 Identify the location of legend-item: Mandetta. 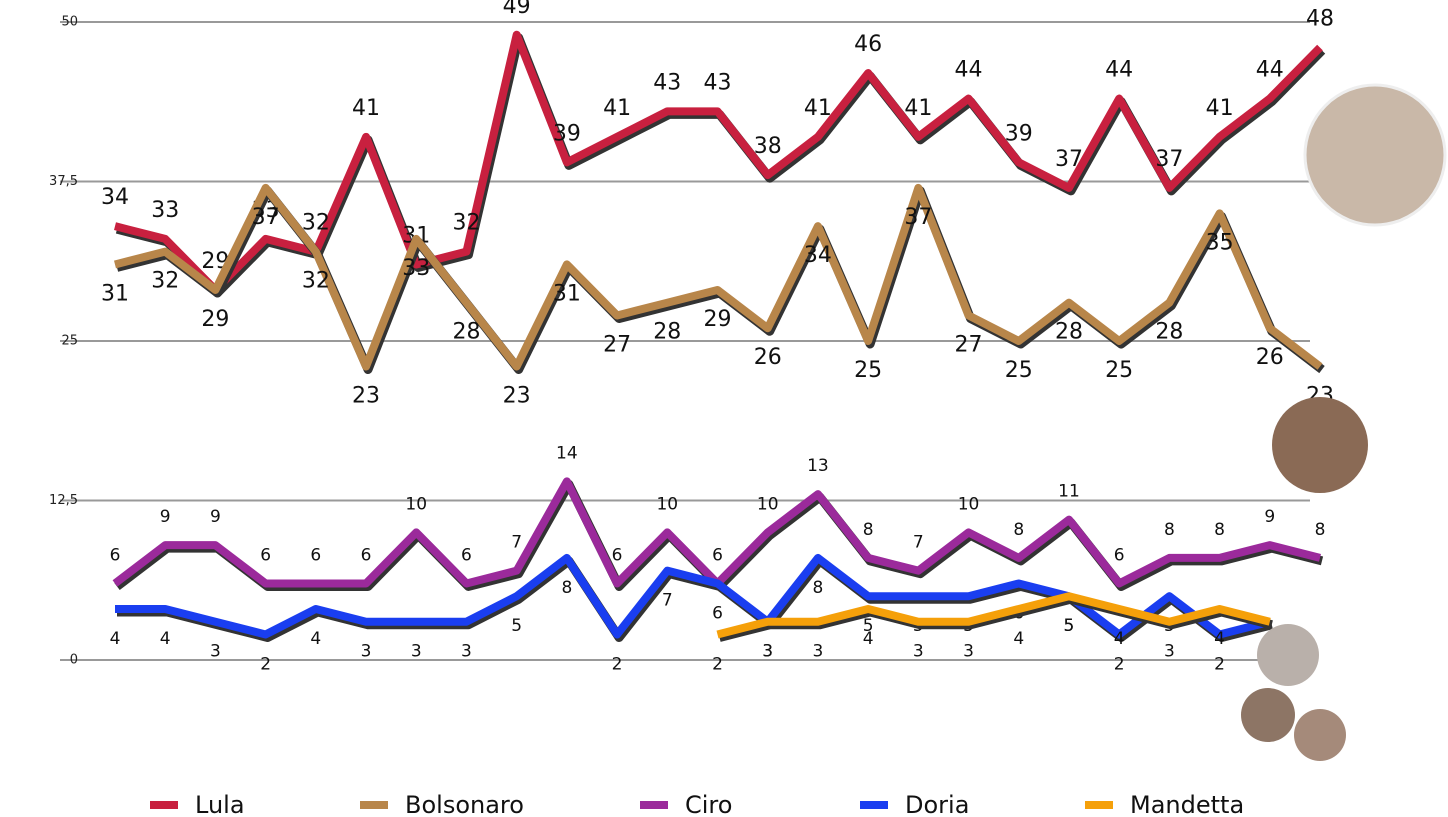
(1164, 804).